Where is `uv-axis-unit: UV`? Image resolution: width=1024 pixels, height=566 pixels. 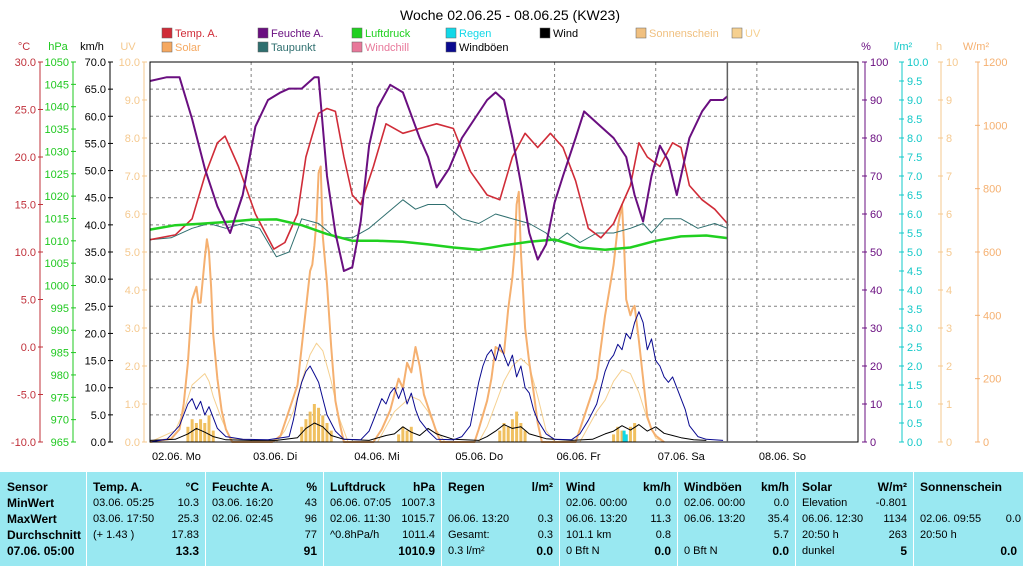
uv-axis-unit: UV is located at coordinates (128, 47).